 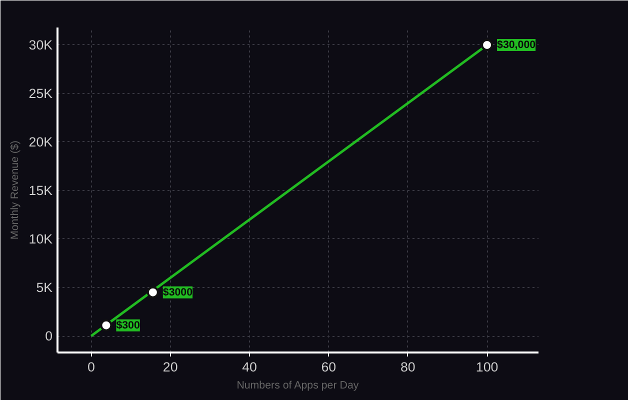 What do you see at coordinates (249, 367) in the screenshot?
I see `x-tick-label: 40` at bounding box center [249, 367].